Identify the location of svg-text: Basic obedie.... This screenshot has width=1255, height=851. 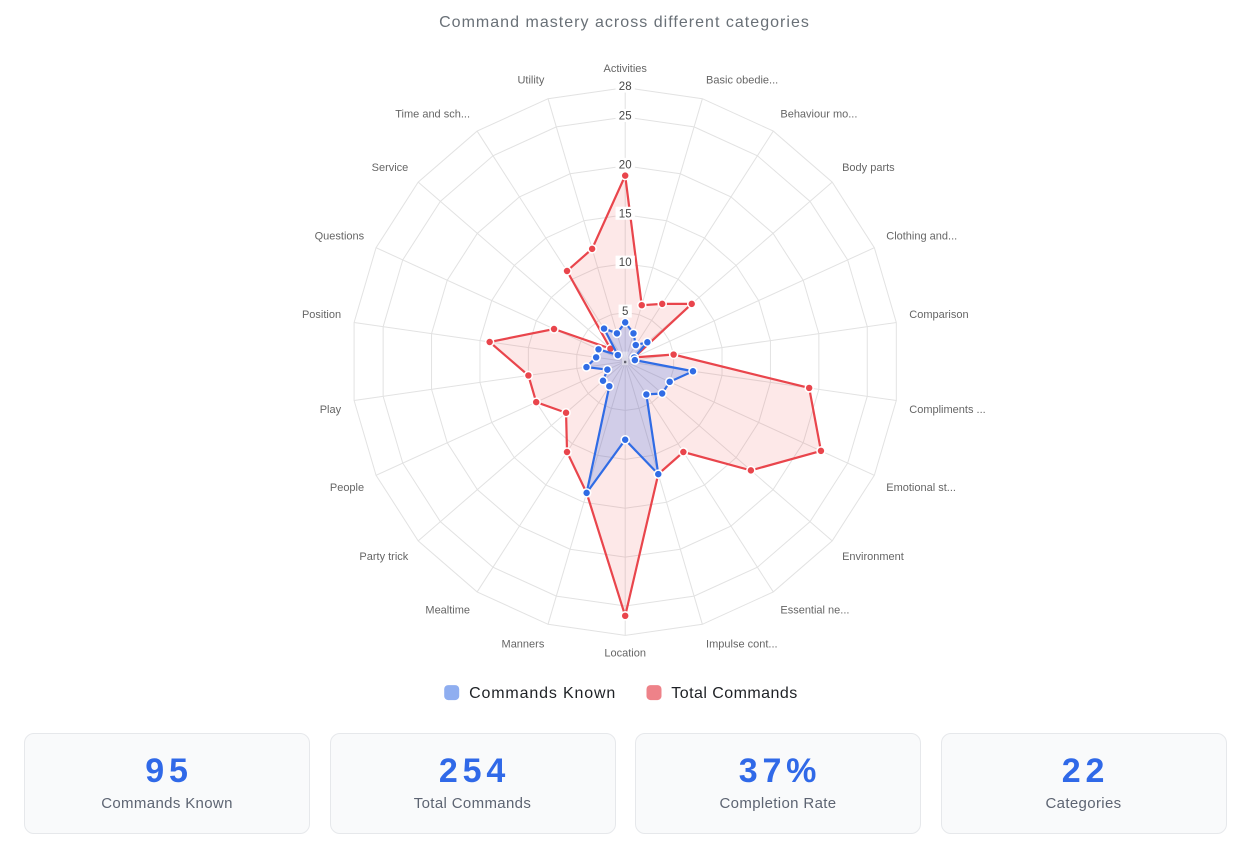
(742, 80).